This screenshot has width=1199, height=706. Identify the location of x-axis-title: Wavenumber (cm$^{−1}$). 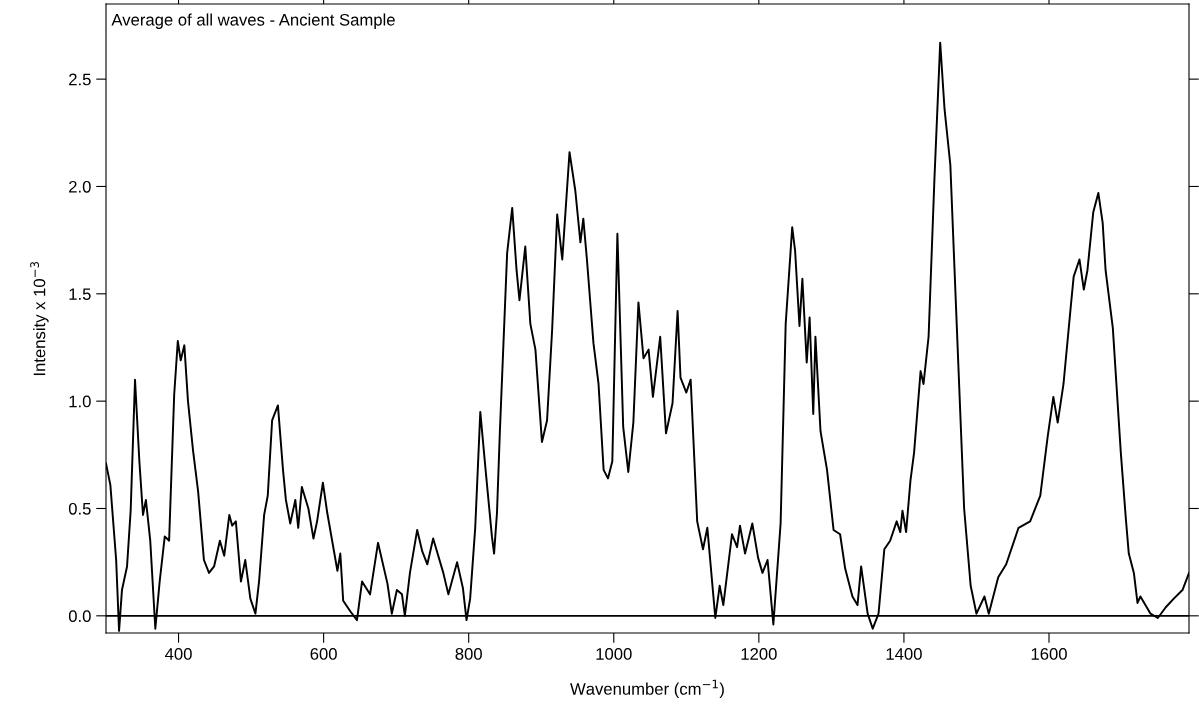
(647, 689).